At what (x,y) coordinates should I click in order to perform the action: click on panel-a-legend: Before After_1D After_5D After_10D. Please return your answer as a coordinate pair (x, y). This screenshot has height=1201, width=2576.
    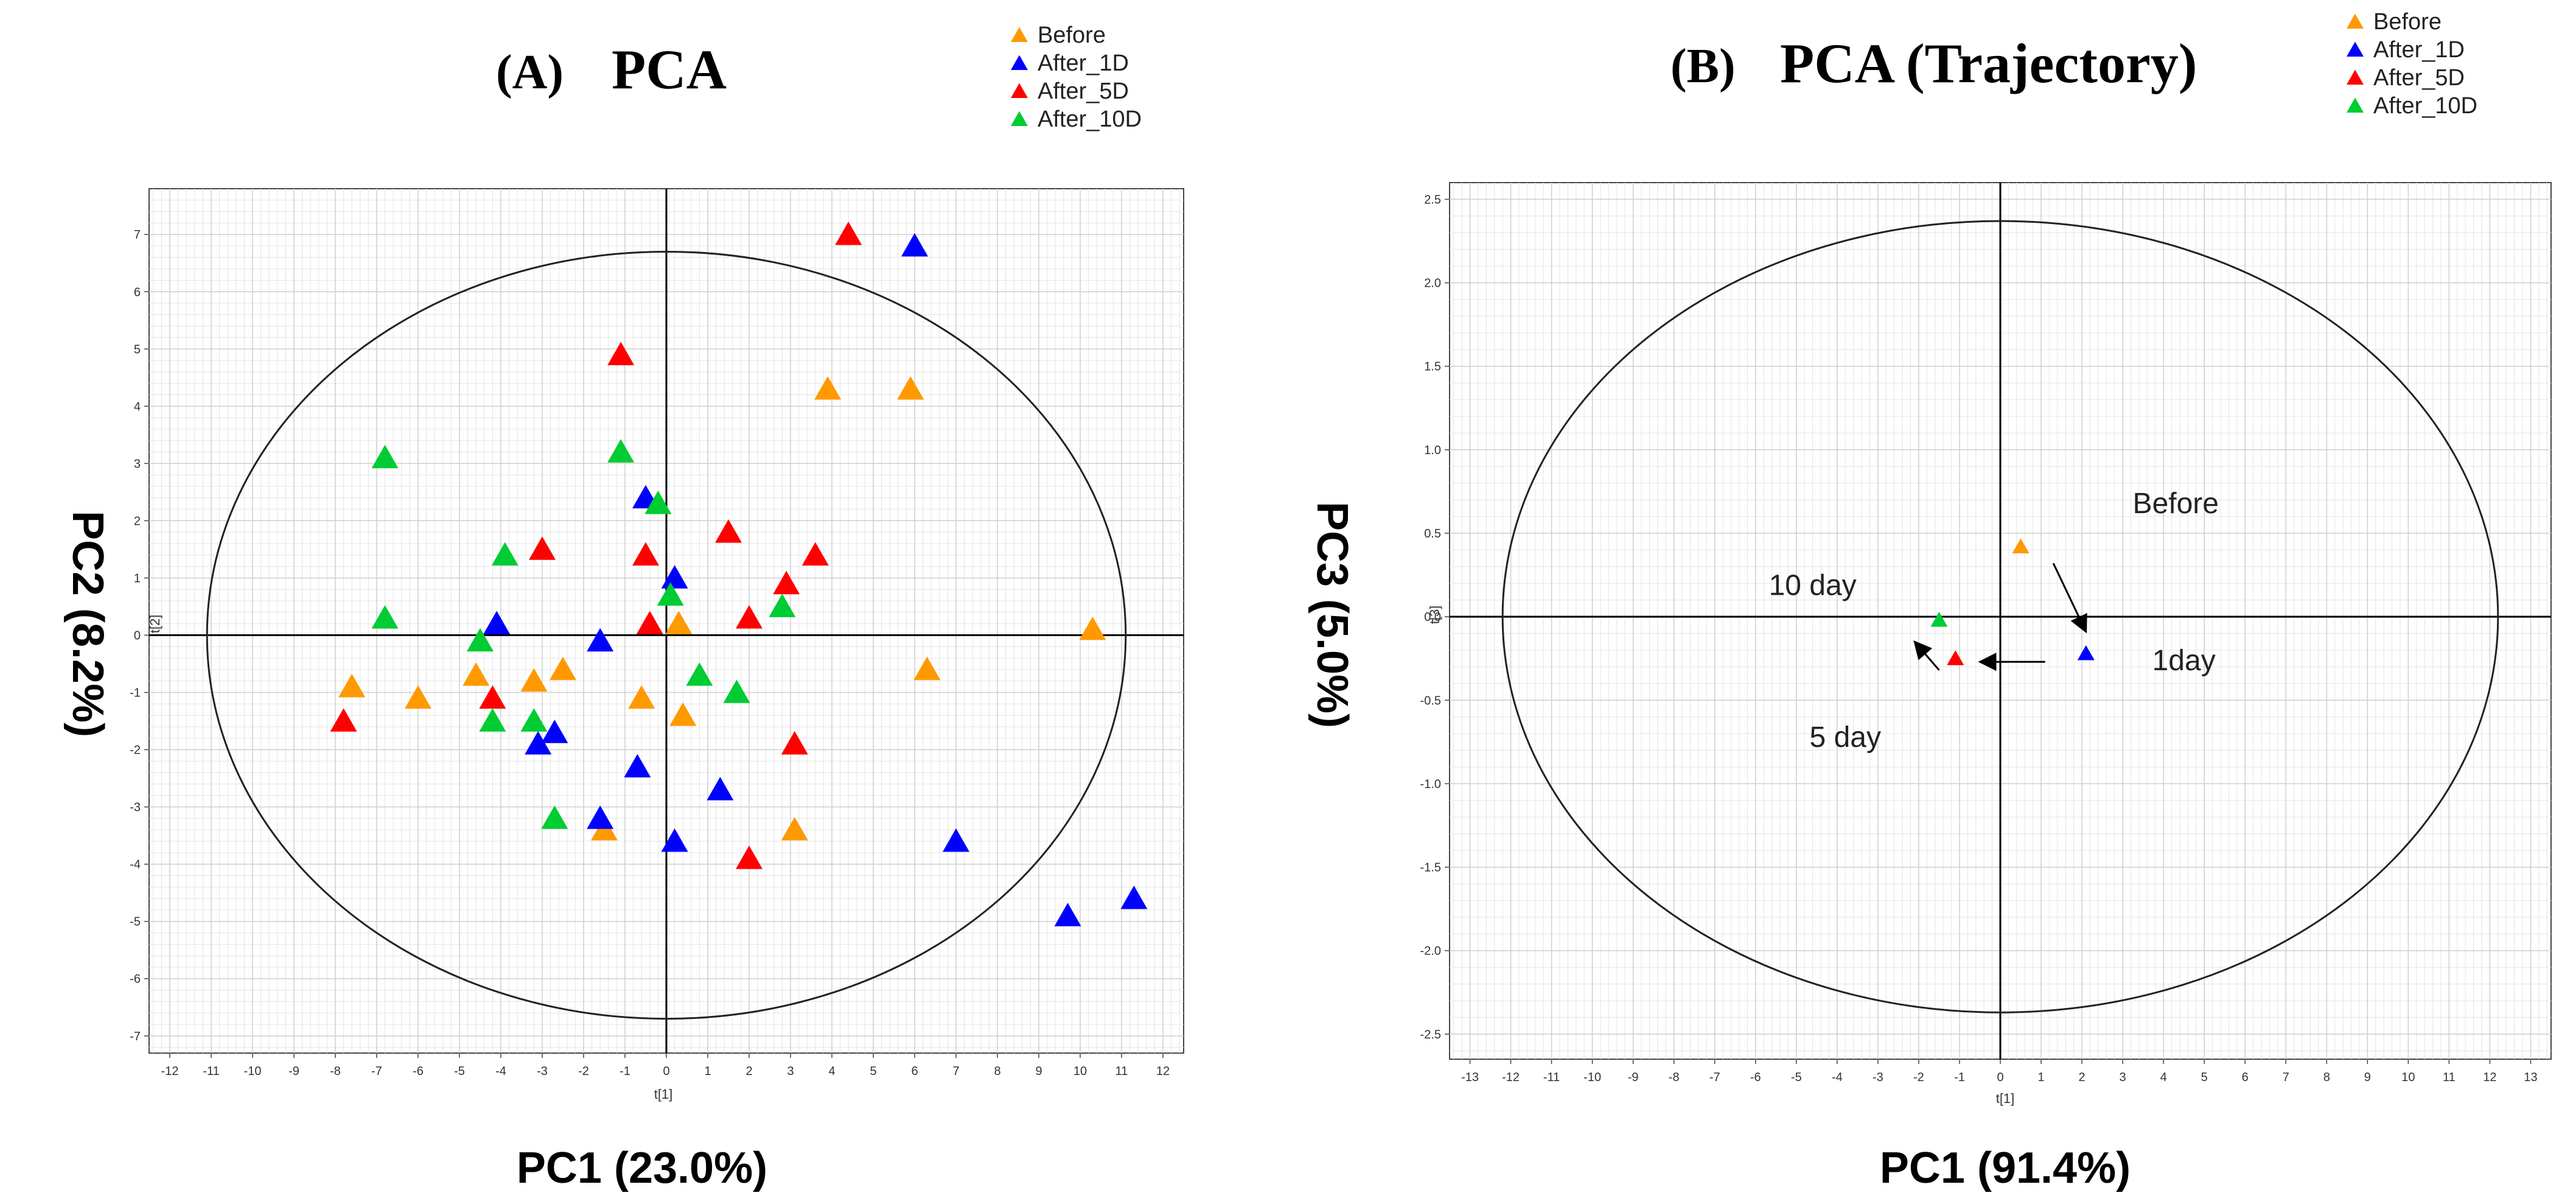
    Looking at the image, I should click on (1076, 78).